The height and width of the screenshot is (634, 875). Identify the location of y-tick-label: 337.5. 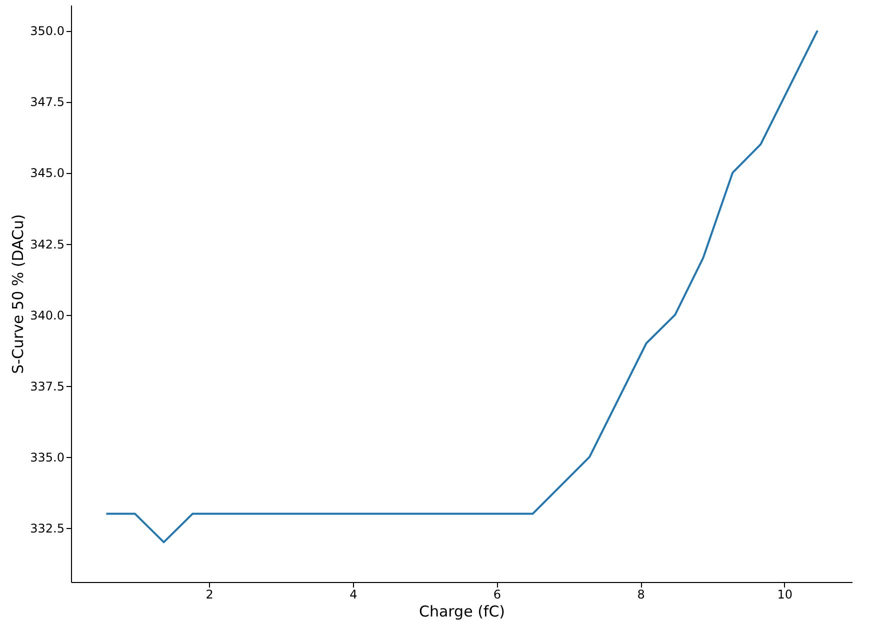
(47, 386).